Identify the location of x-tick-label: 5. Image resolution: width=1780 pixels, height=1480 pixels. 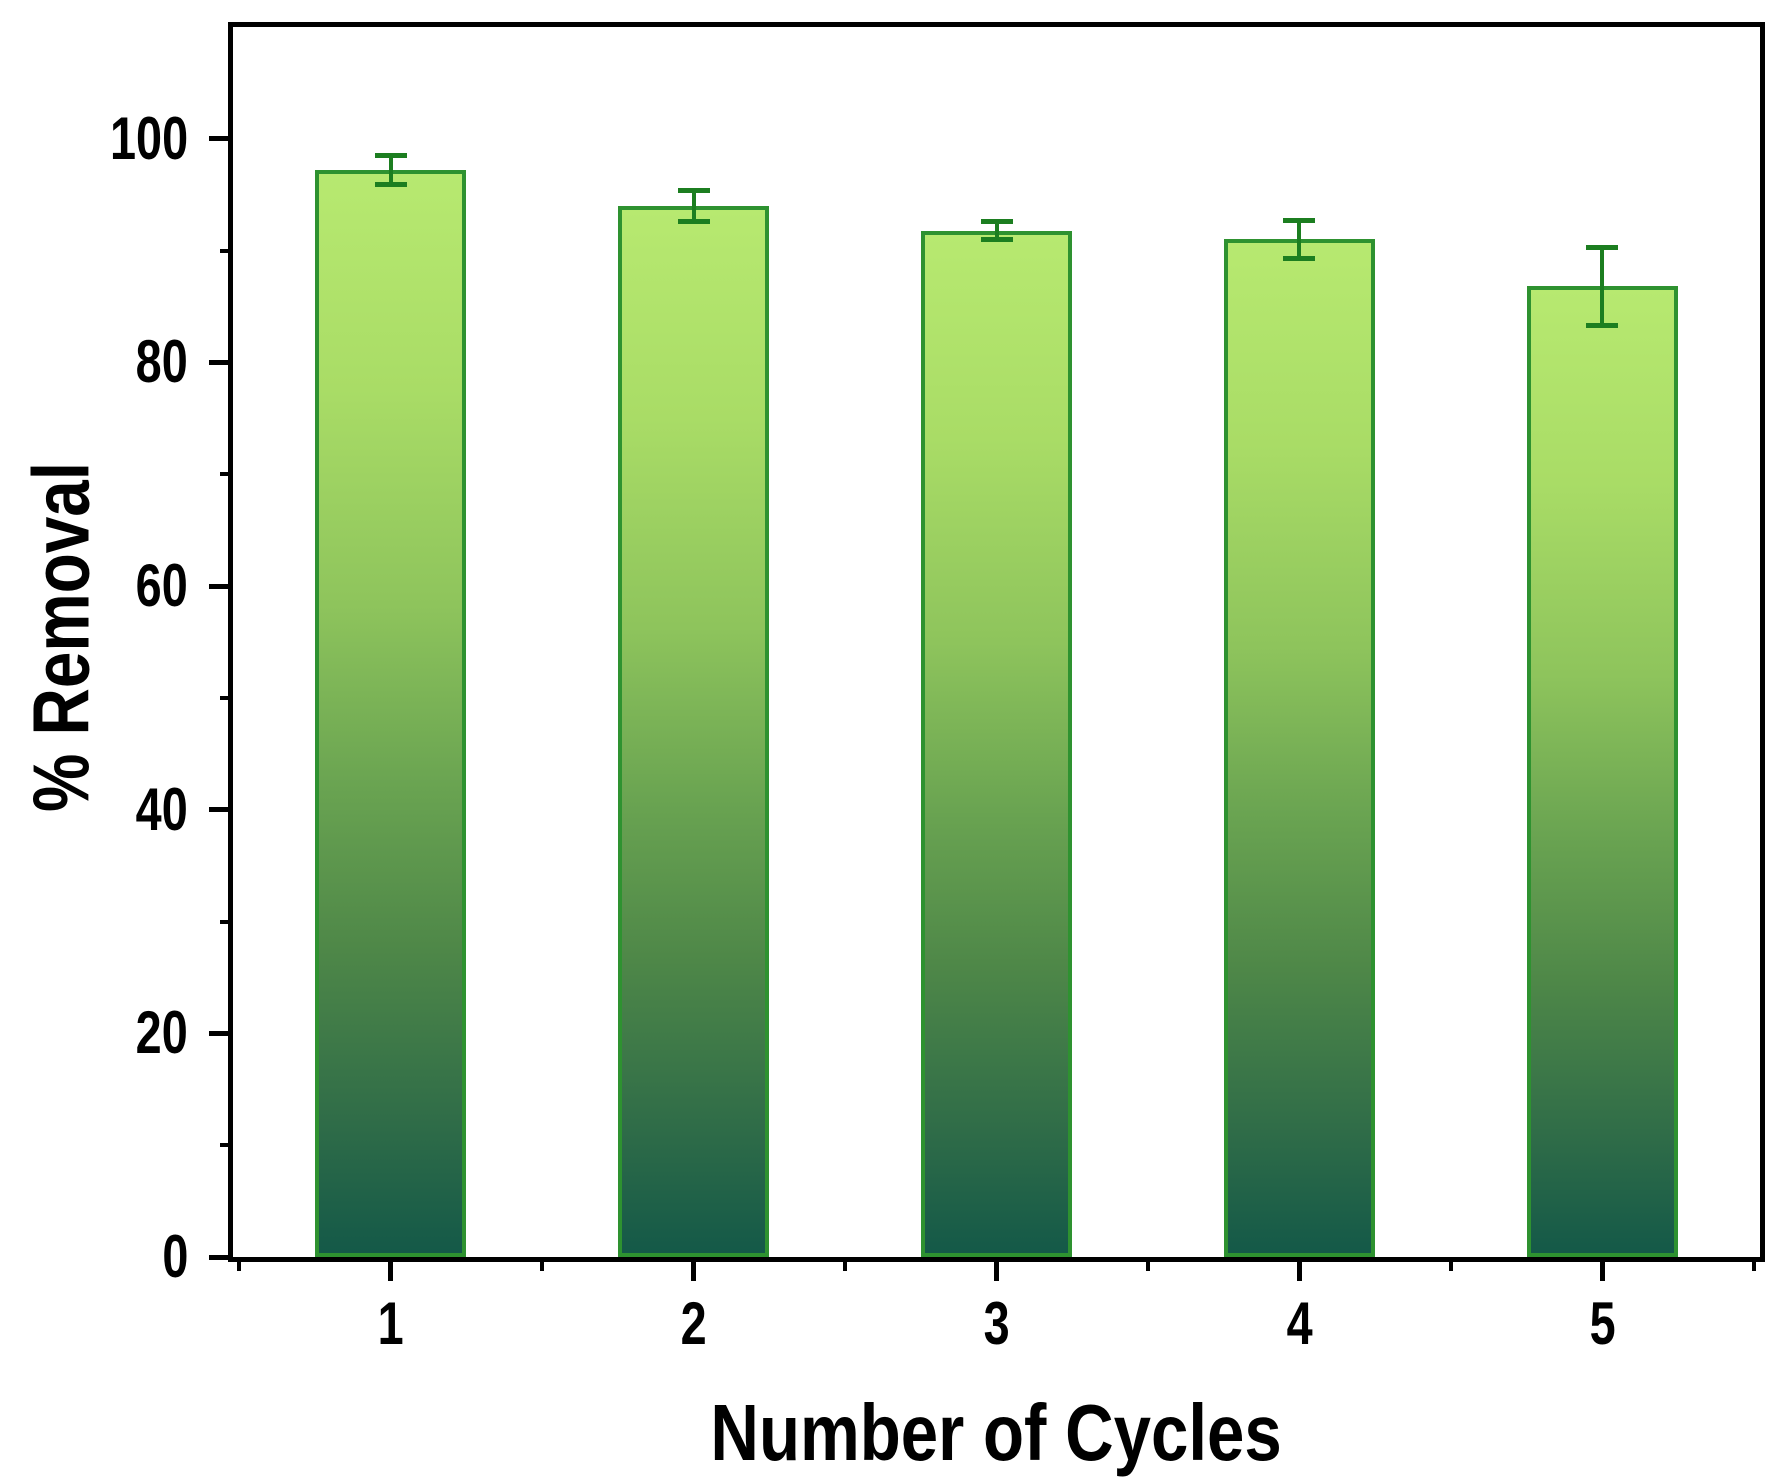
(1602, 1324).